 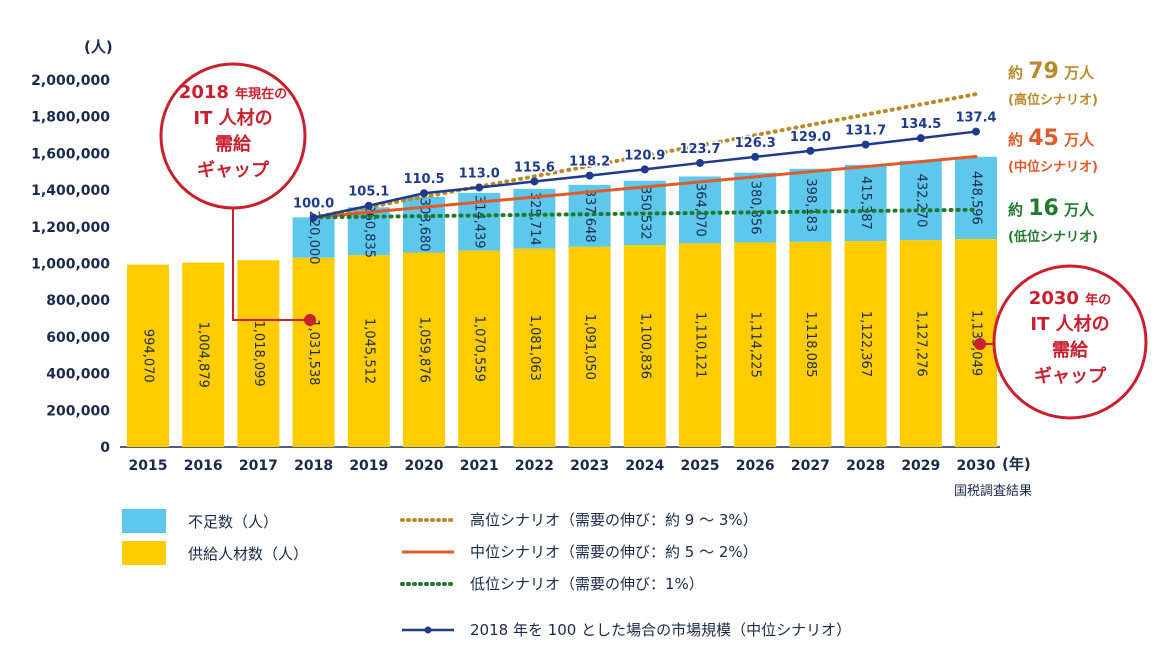 I want to click on x-tick-label: 2022, so click(x=534, y=466).